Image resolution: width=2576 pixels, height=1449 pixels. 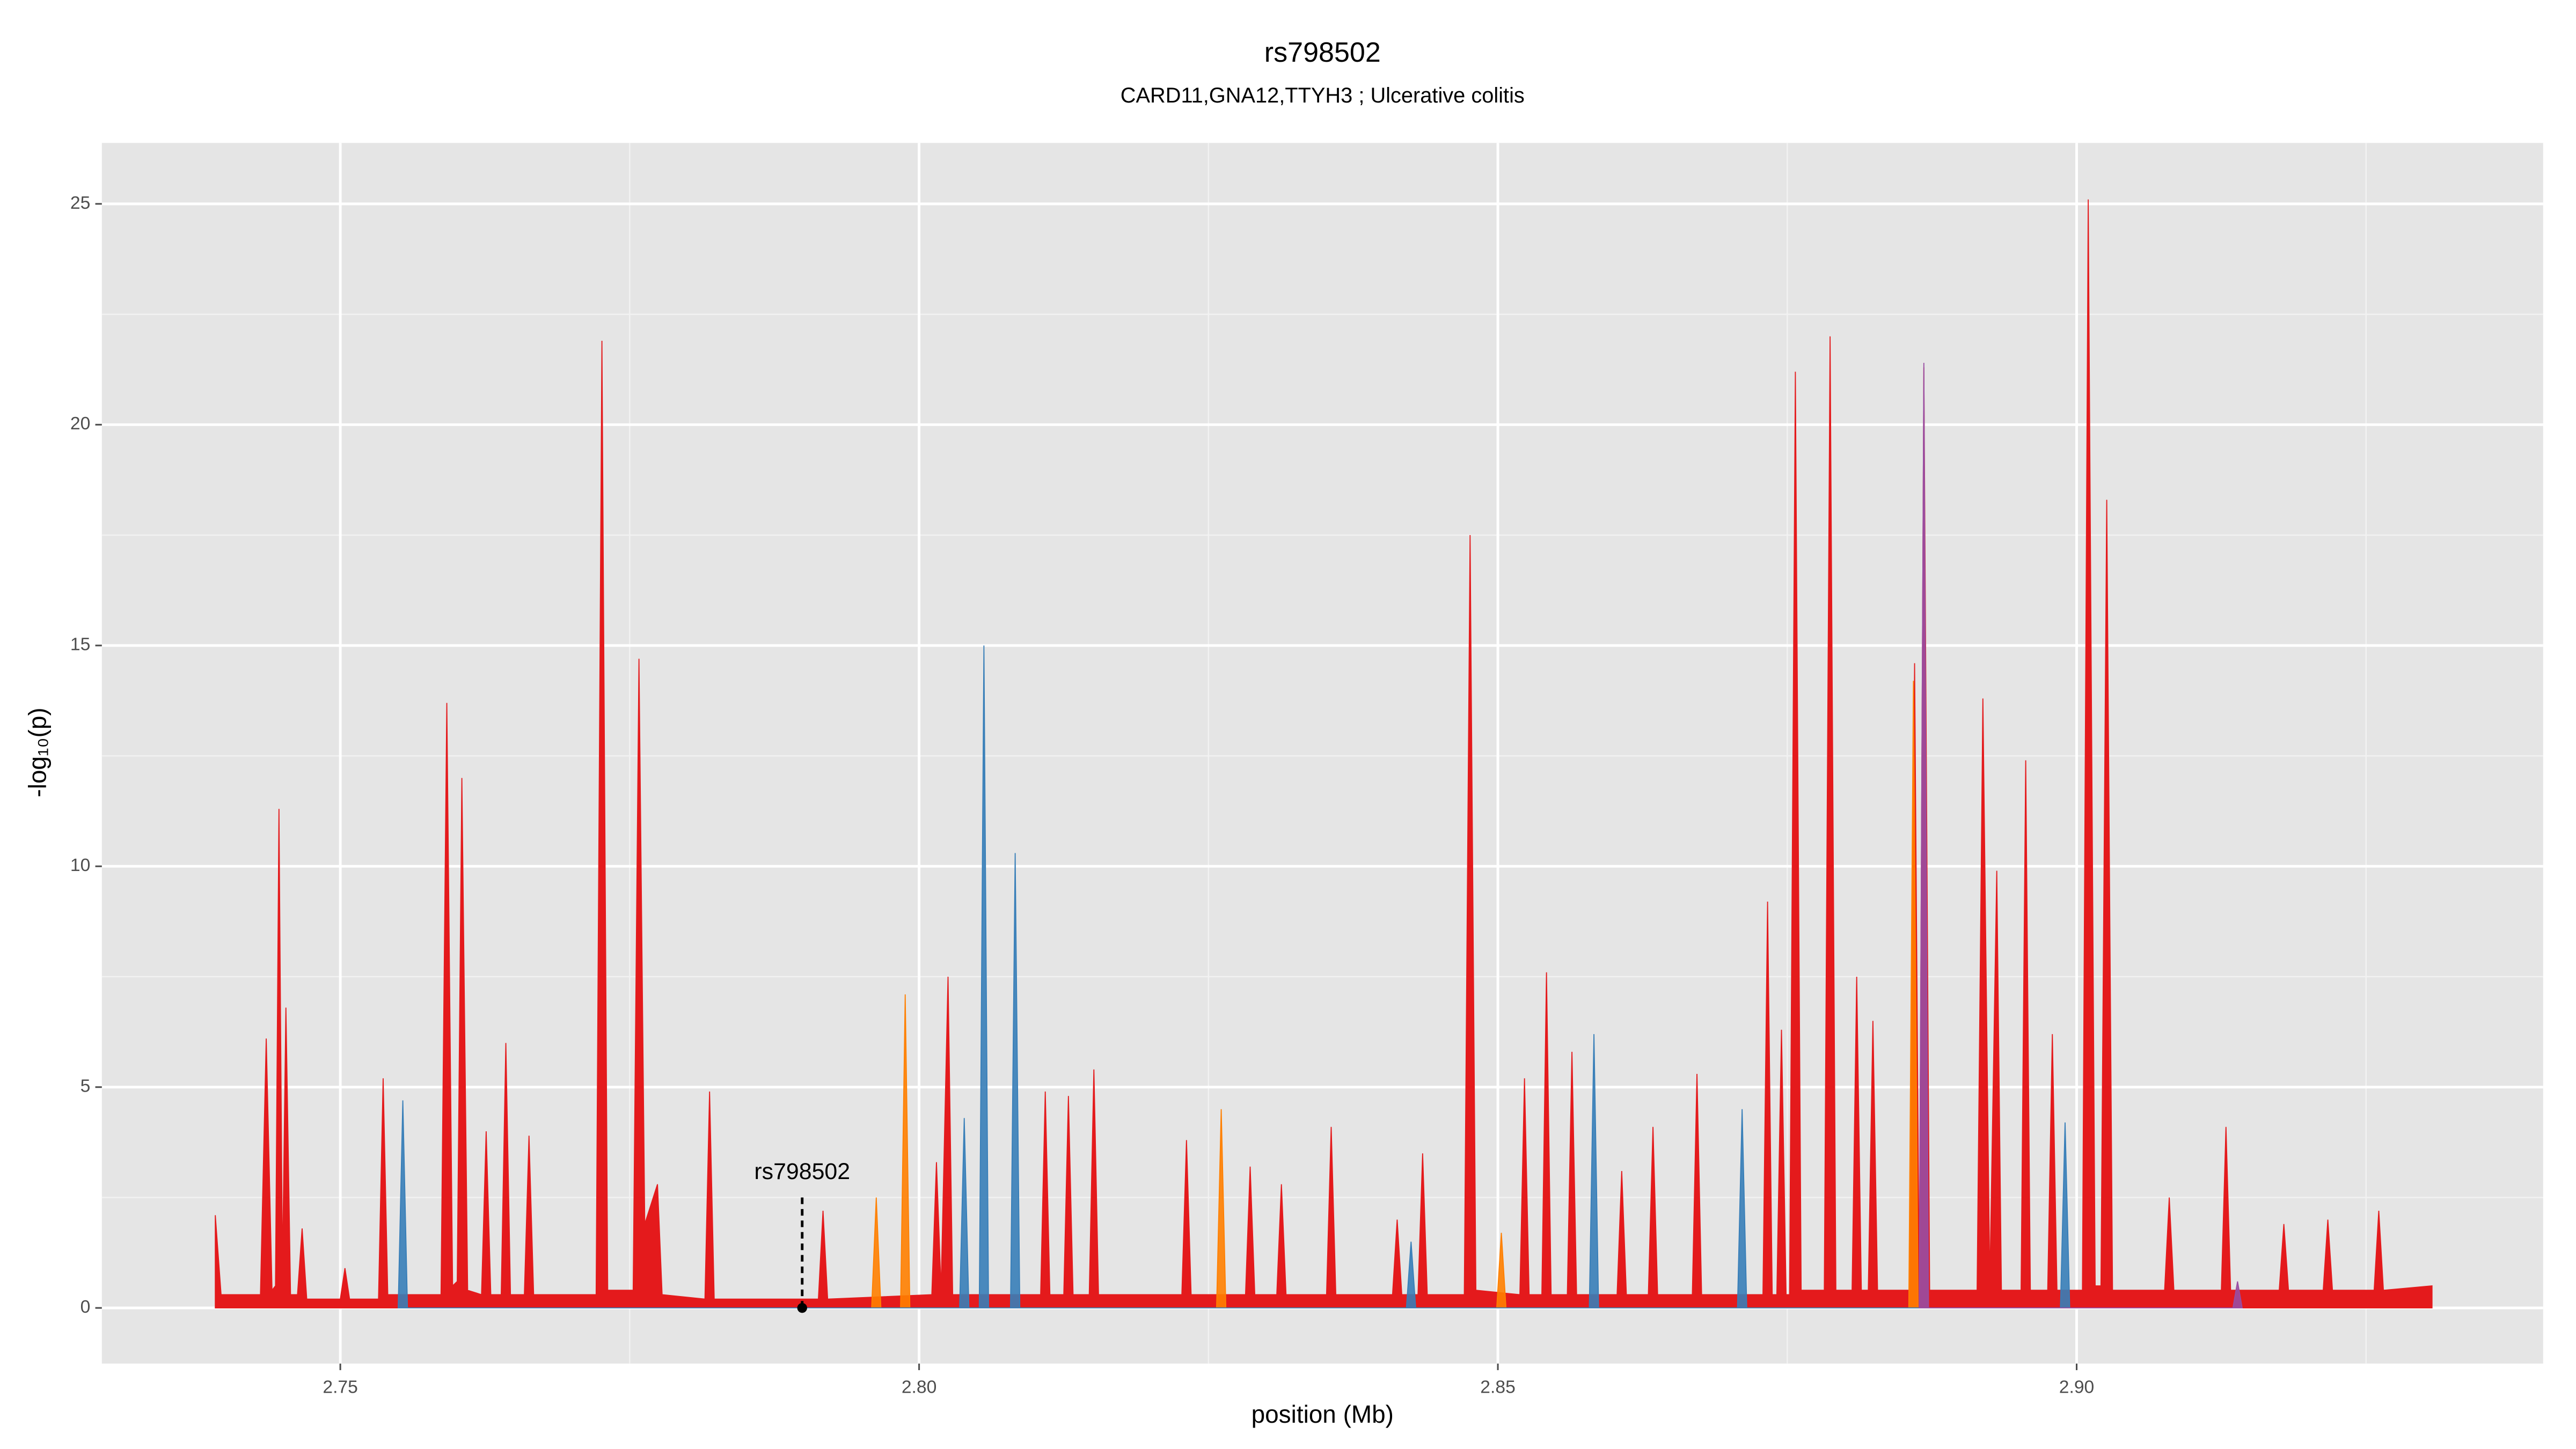 I want to click on chart-subtitle: CARD11,GNA12,TTYH3 ; Ulcerative colitis, so click(x=1323, y=95).